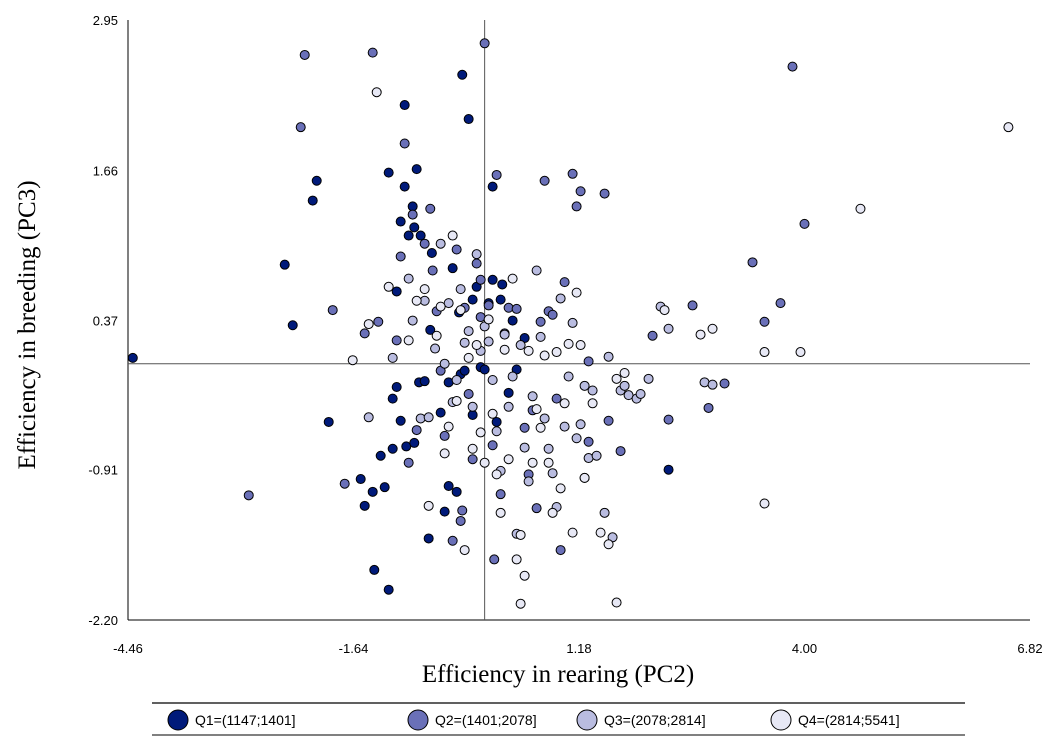 The width and height of the screenshot is (1059, 739). Describe the element at coordinates (245, 720) in the screenshot. I see `legend-label: Q1=(1147;1401]` at that location.